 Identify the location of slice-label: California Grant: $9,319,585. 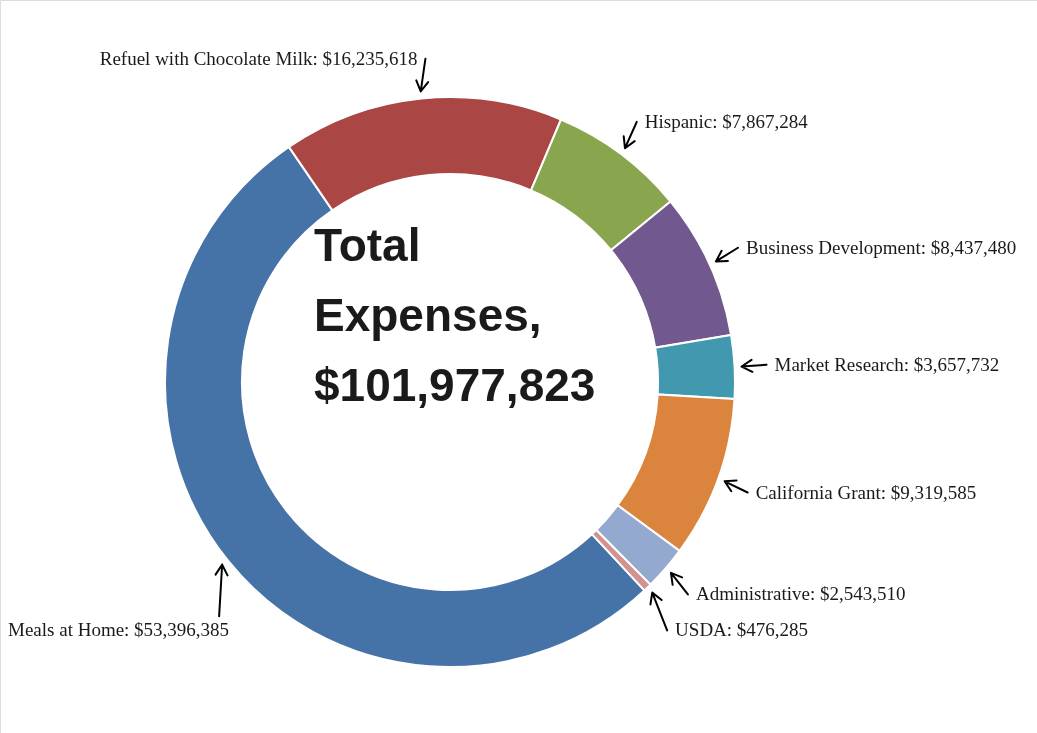
(866, 492).